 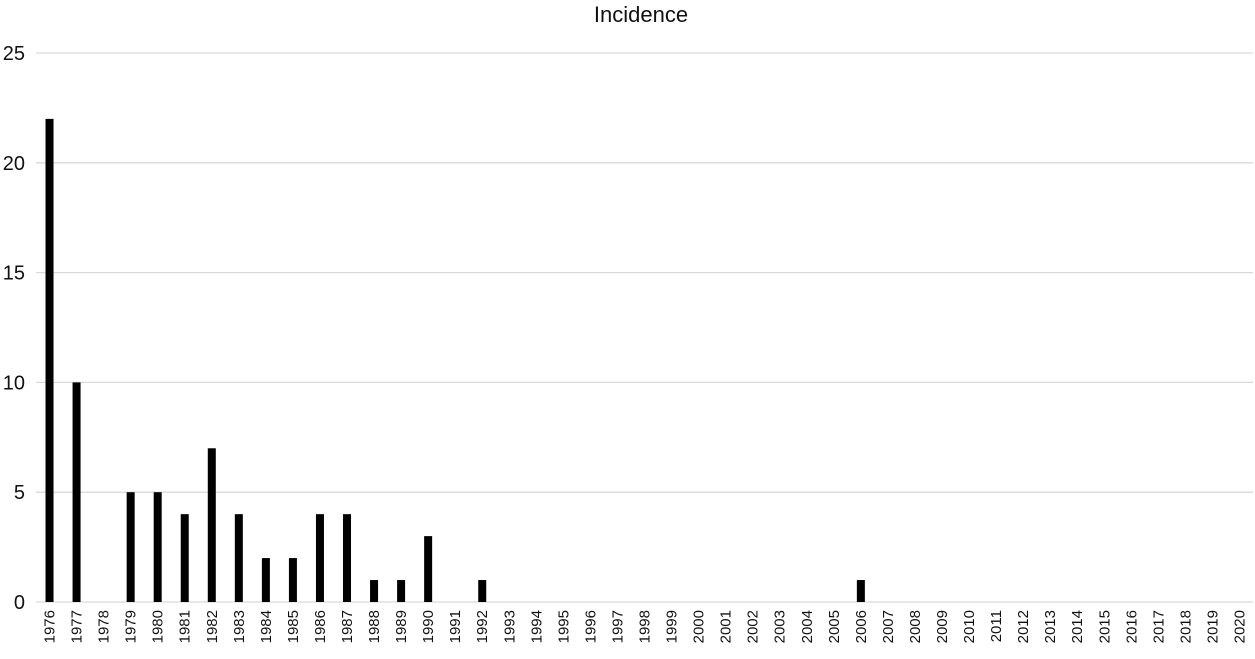 What do you see at coordinates (374, 591) in the screenshot?
I see `bar-1988` at bounding box center [374, 591].